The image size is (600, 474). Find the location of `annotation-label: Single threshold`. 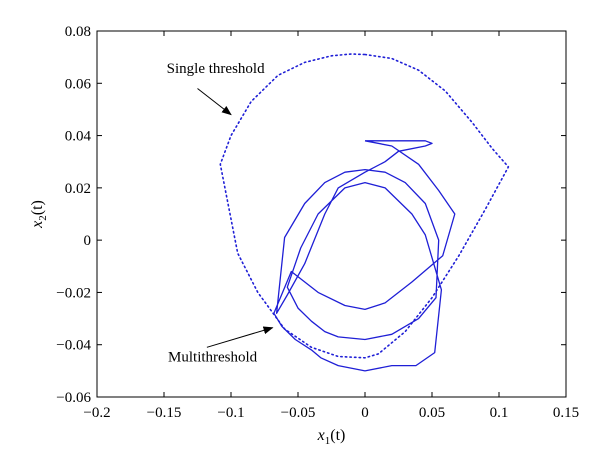

annotation-label: Single threshold is located at coordinates (216, 69).